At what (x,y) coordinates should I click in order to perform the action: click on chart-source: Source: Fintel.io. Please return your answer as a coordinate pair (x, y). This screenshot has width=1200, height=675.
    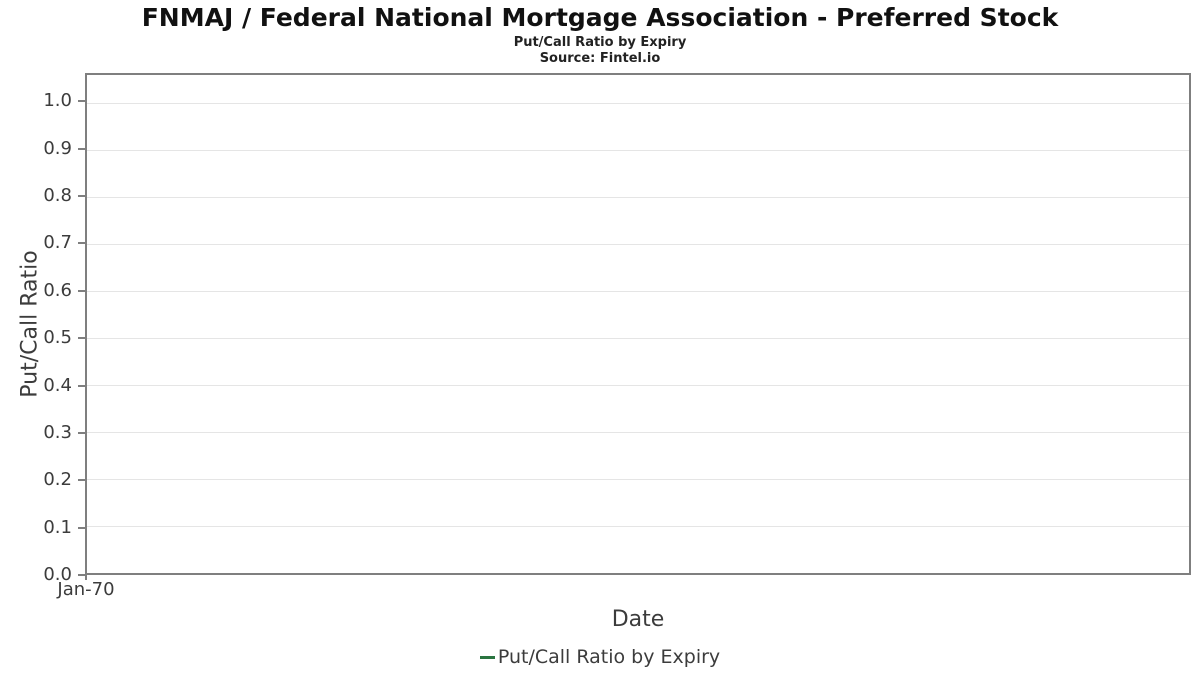
    Looking at the image, I should click on (600, 58).